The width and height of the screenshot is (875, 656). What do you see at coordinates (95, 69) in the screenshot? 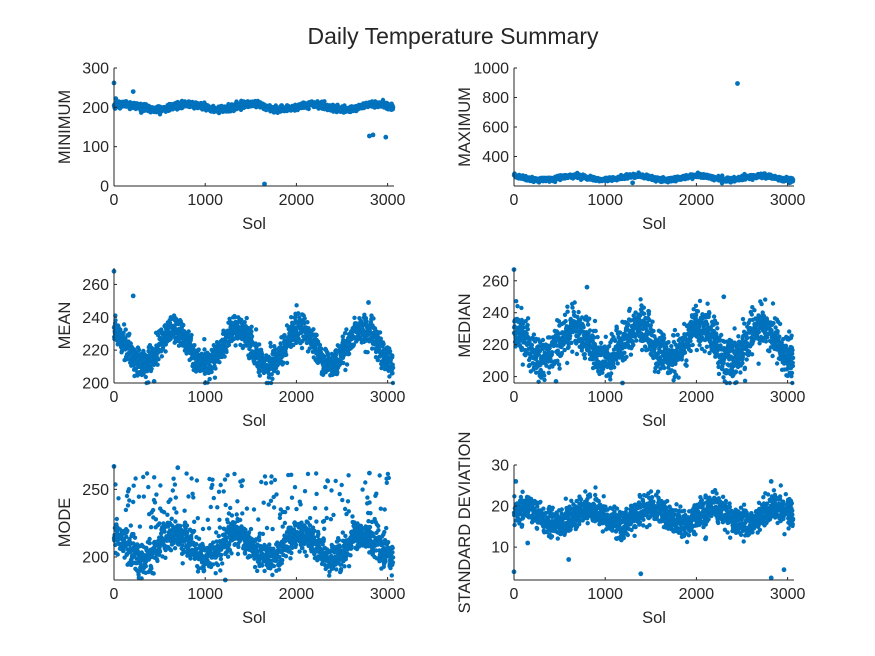
I see `y-tick-label: 300` at bounding box center [95, 69].